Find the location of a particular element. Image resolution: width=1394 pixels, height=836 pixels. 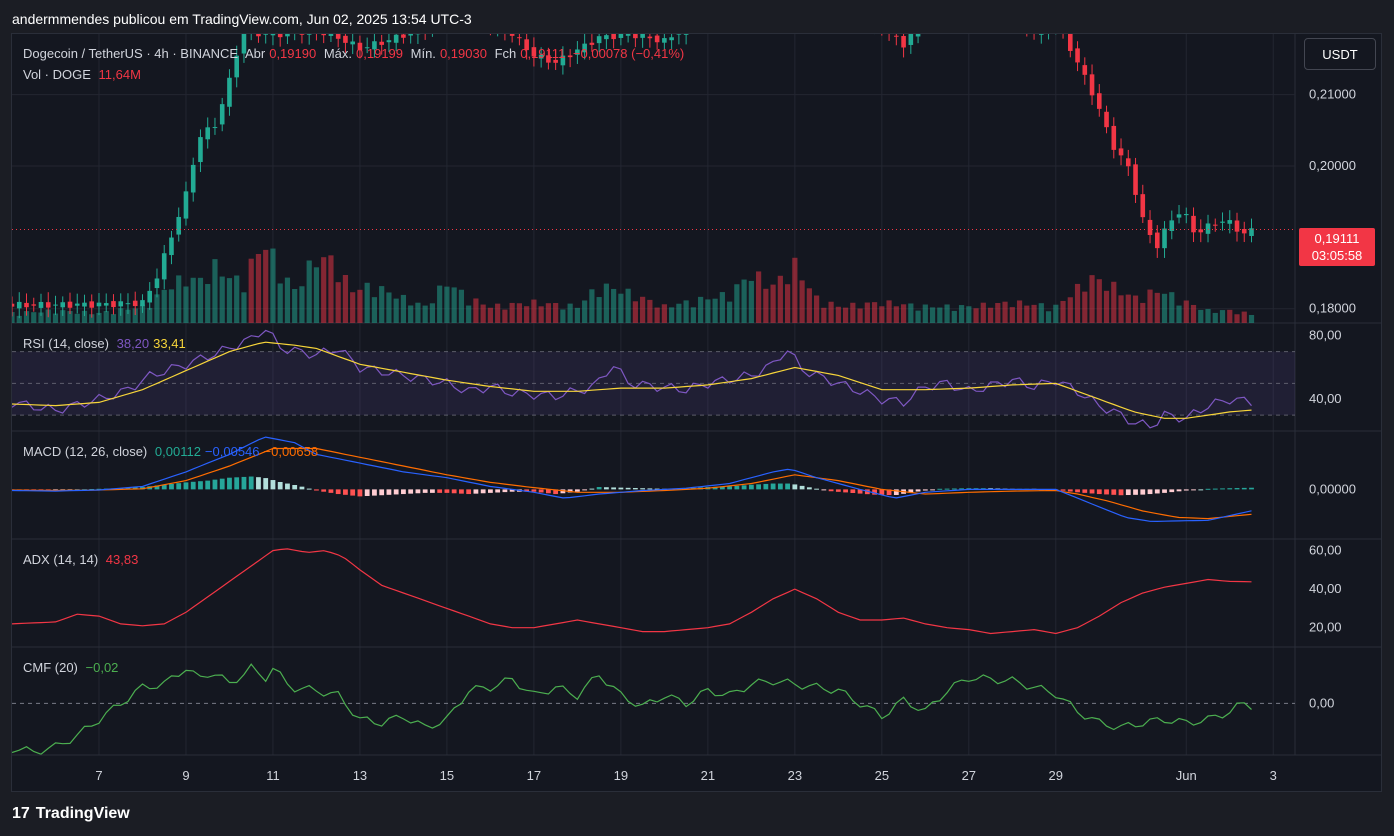

date-tick-label: 11 is located at coordinates (273, 775).